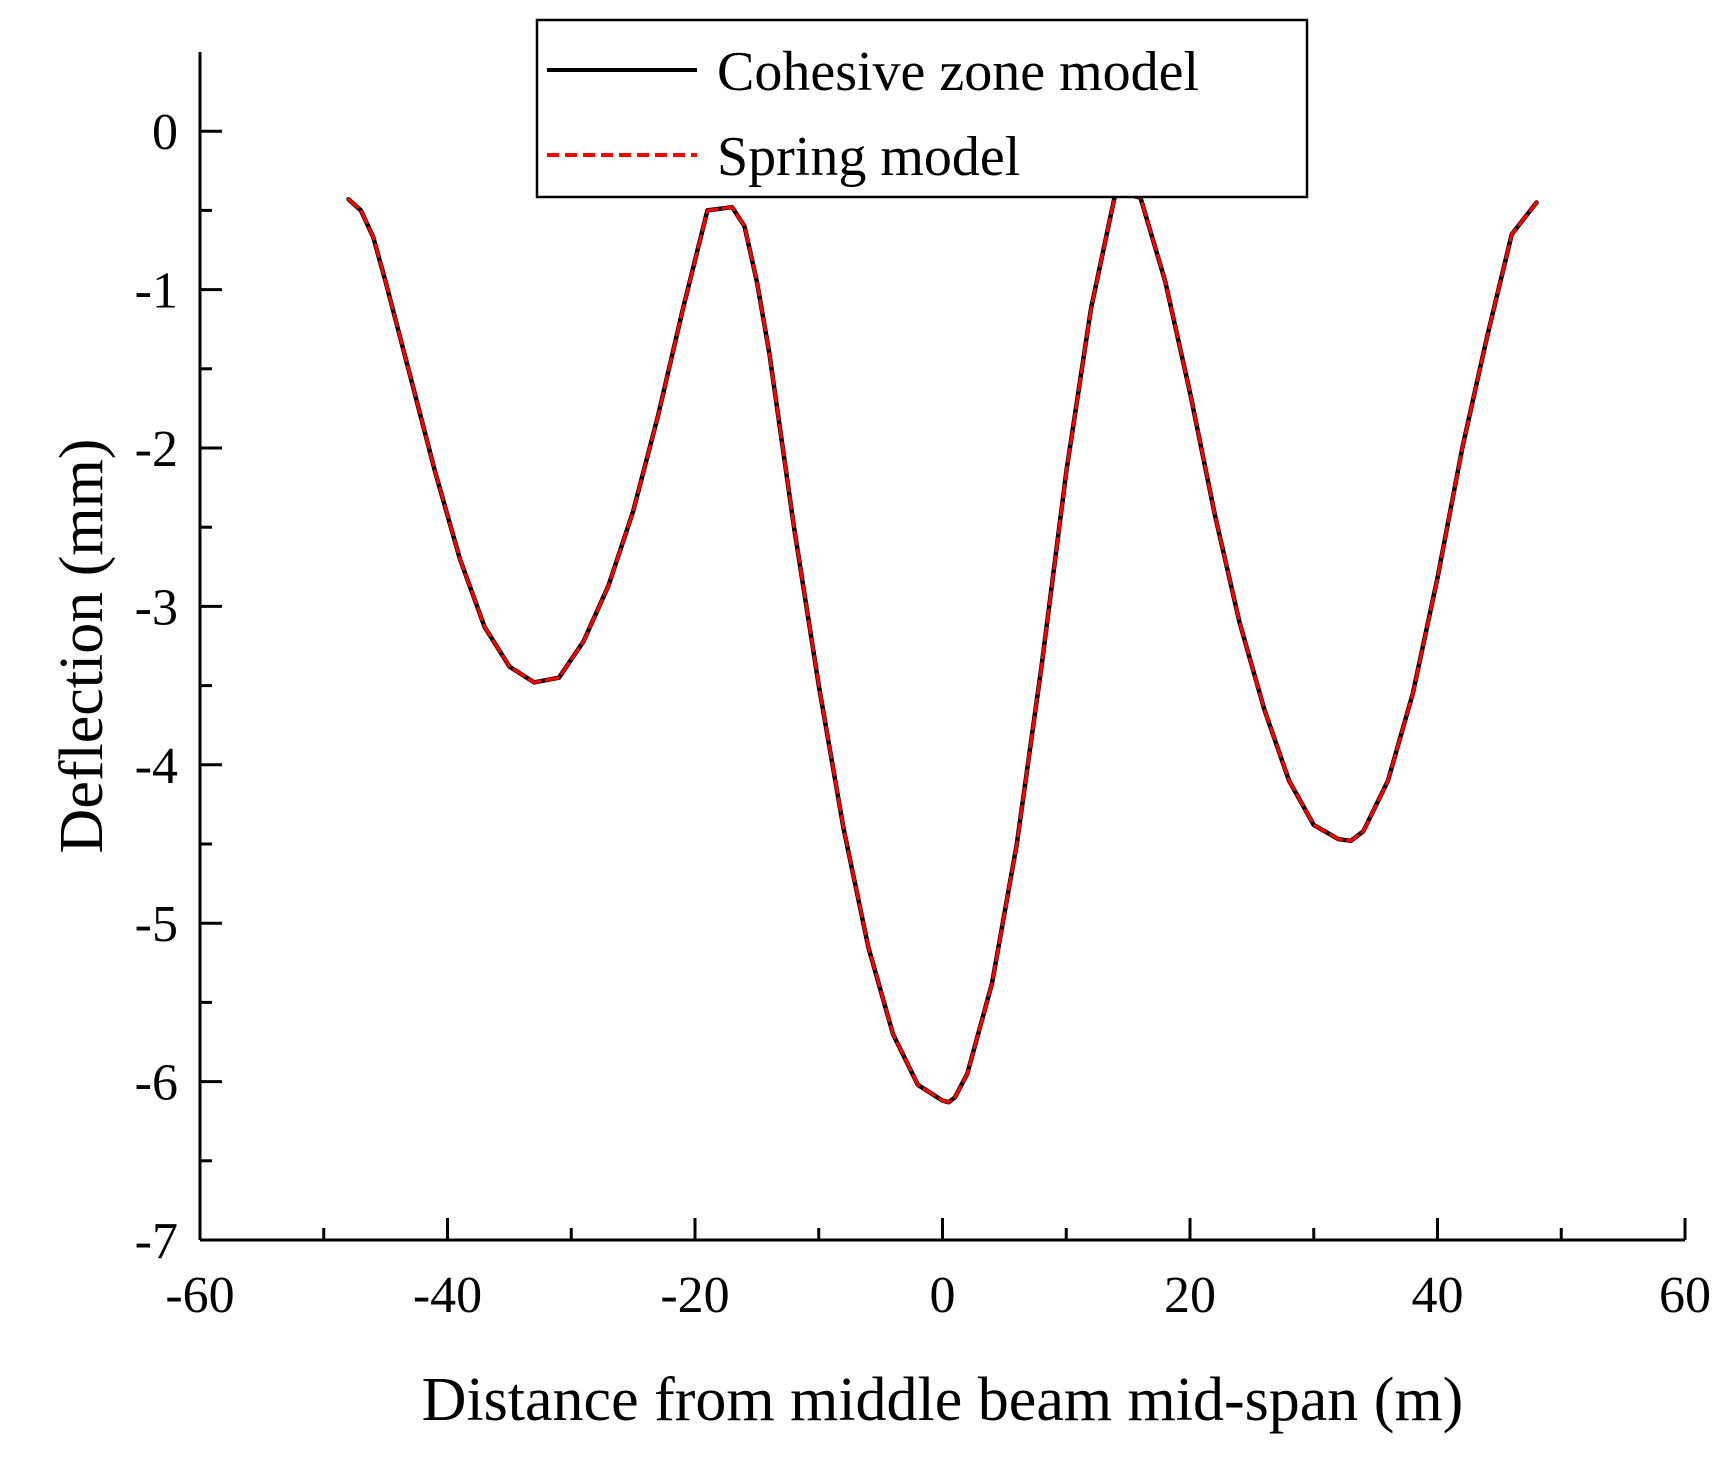 The width and height of the screenshot is (1723, 1457). Describe the element at coordinates (156, 607) in the screenshot. I see `y-tick-label: -3` at that location.